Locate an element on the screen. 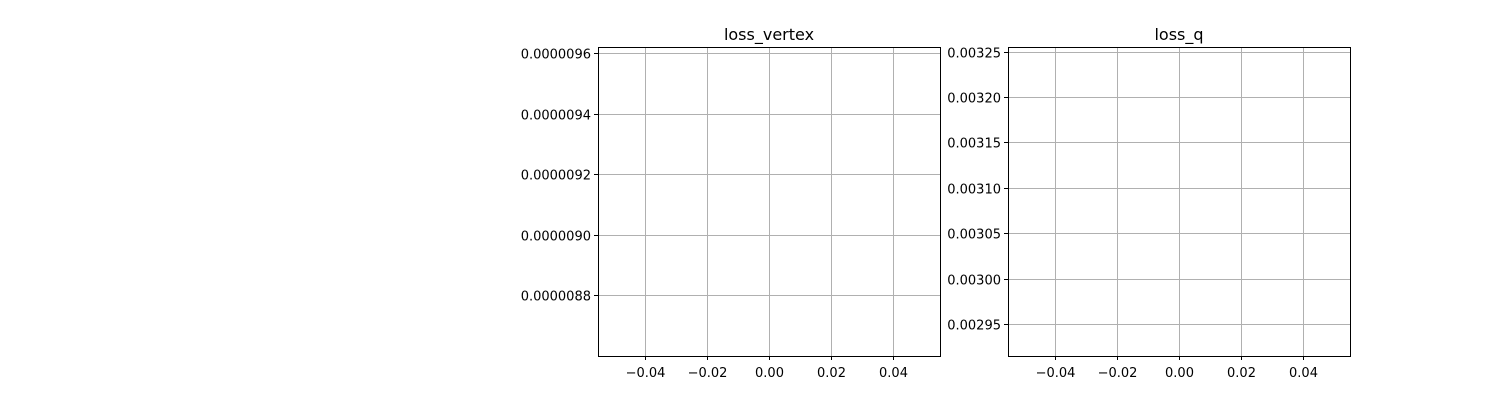 The width and height of the screenshot is (1500, 400). loss-q-title: loss_q is located at coordinates (1178, 35).